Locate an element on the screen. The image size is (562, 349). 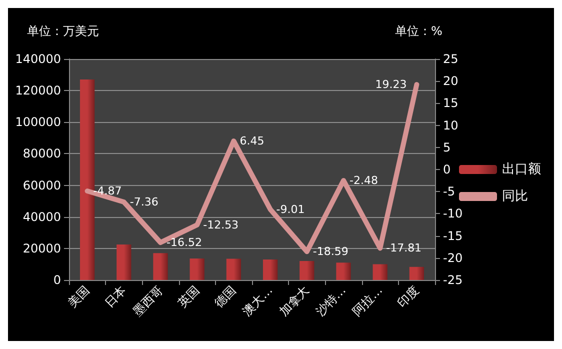
y2-axis-title: 单位：% is located at coordinates (418, 31).